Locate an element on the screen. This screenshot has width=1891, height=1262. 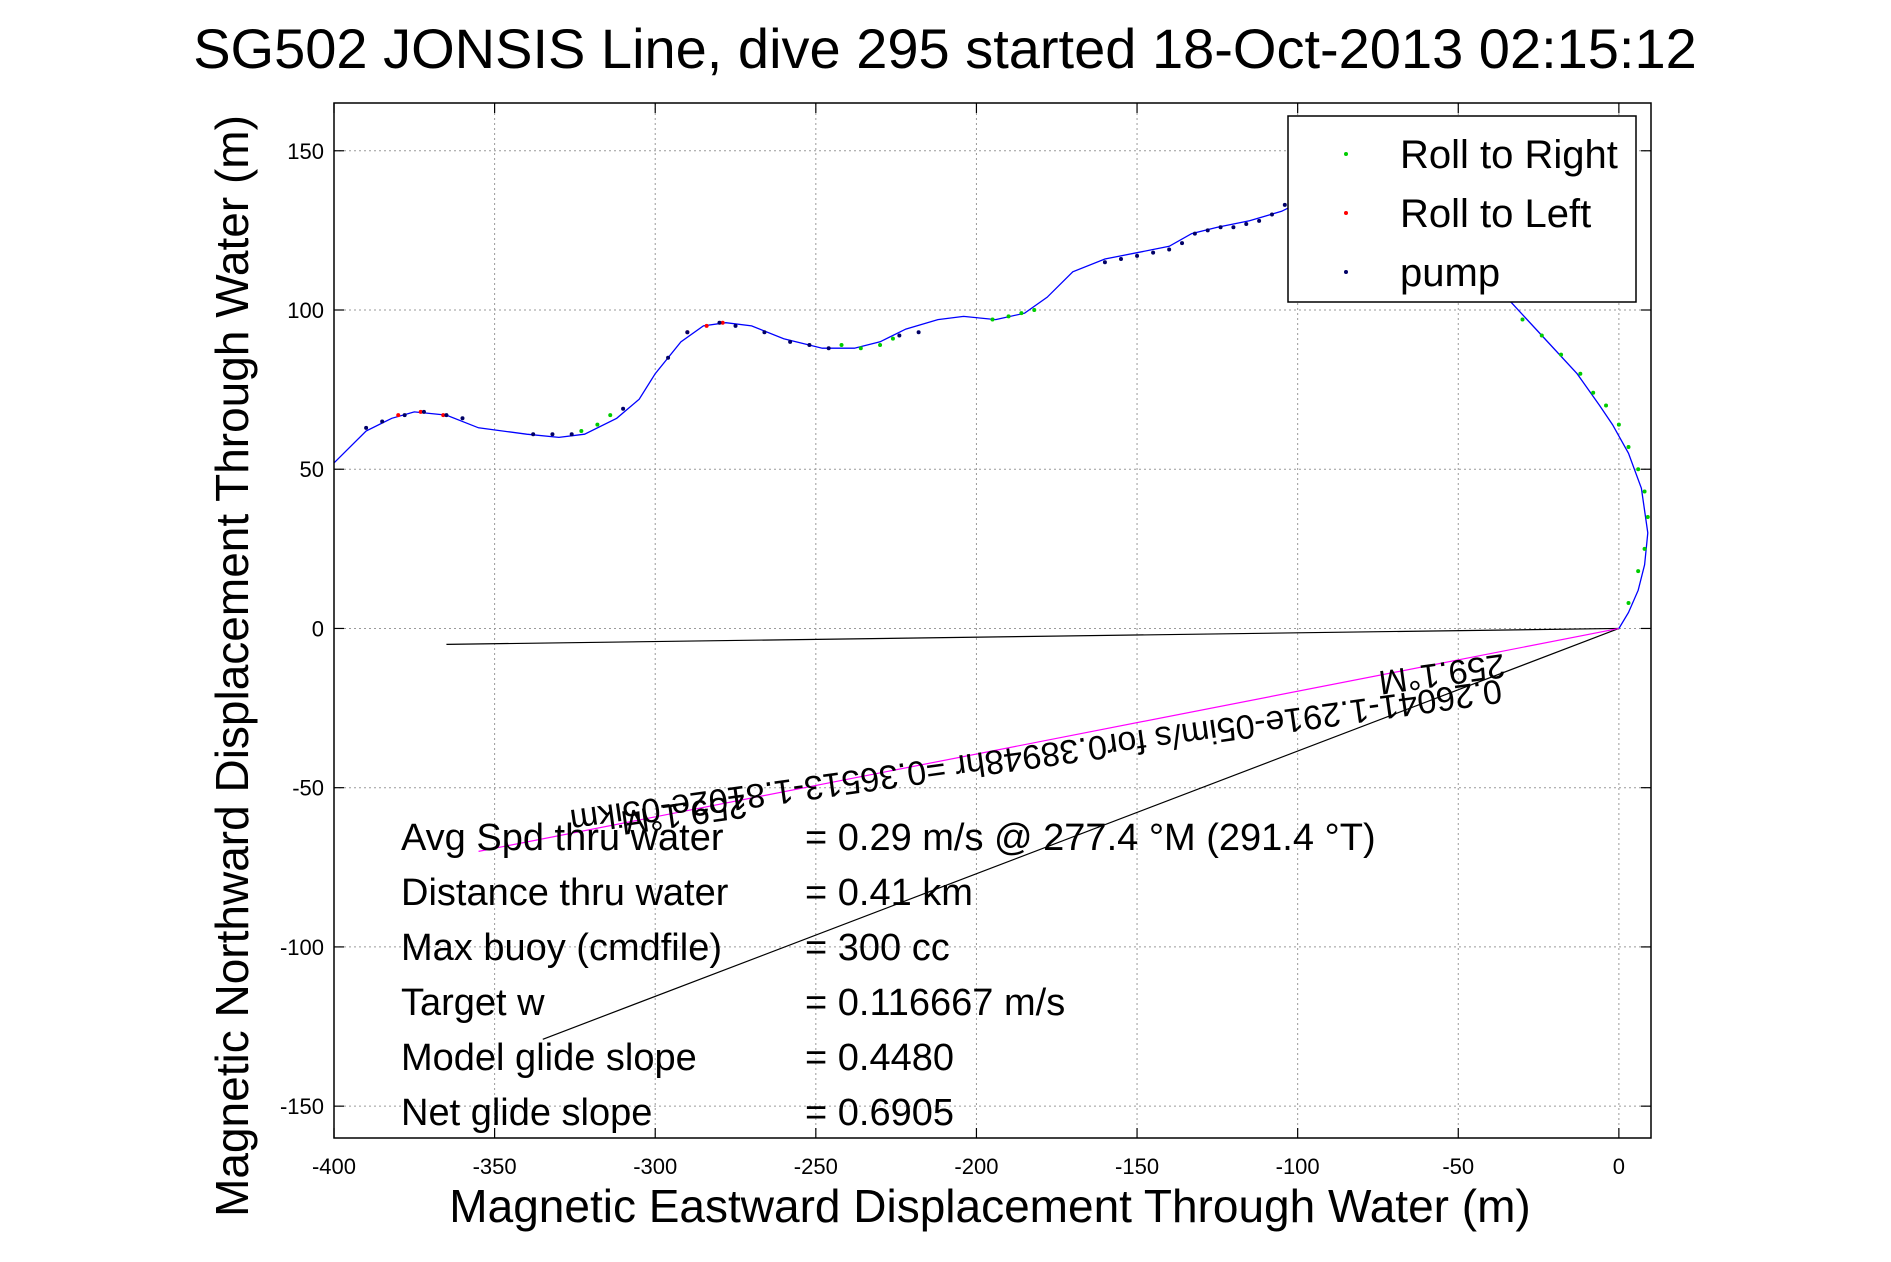
legend-label-1: Roll to Left is located at coordinates (1495, 214).